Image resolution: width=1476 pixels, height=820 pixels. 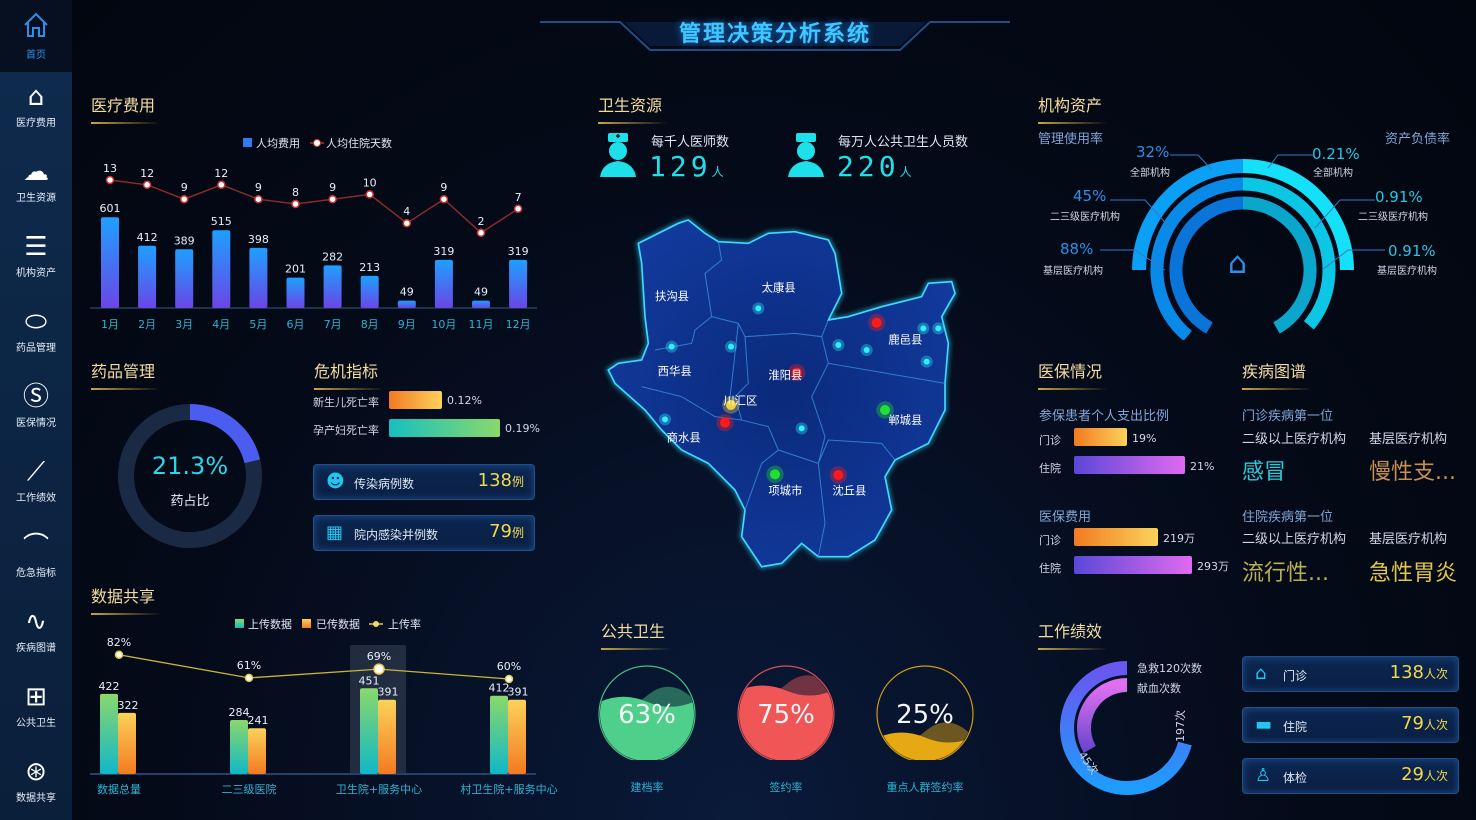 I want to click on emergency-arc, so click(x=1126, y=728).